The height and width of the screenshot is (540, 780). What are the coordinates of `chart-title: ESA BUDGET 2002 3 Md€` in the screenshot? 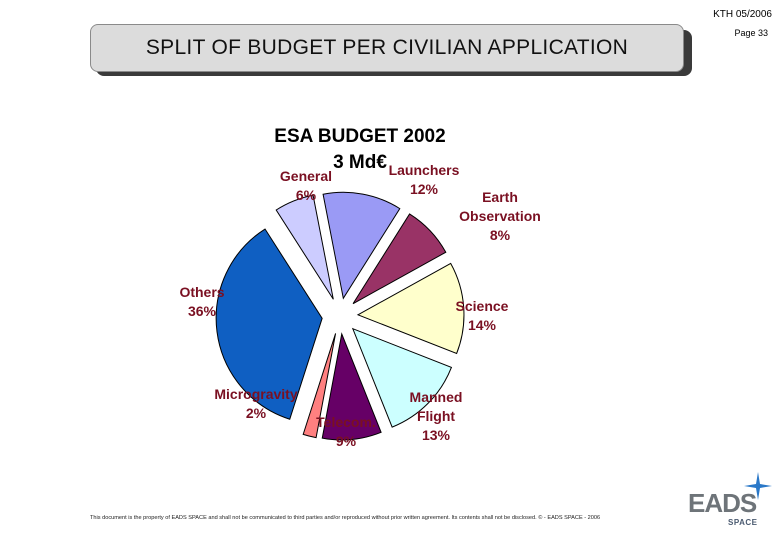 It's located at (360, 150).